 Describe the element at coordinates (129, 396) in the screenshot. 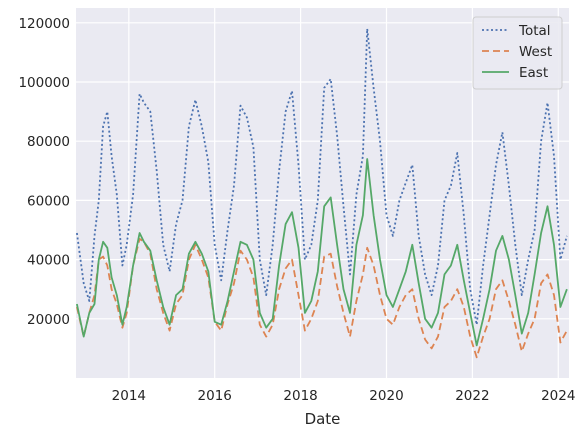

I see `x-tick-label: 2014` at that location.